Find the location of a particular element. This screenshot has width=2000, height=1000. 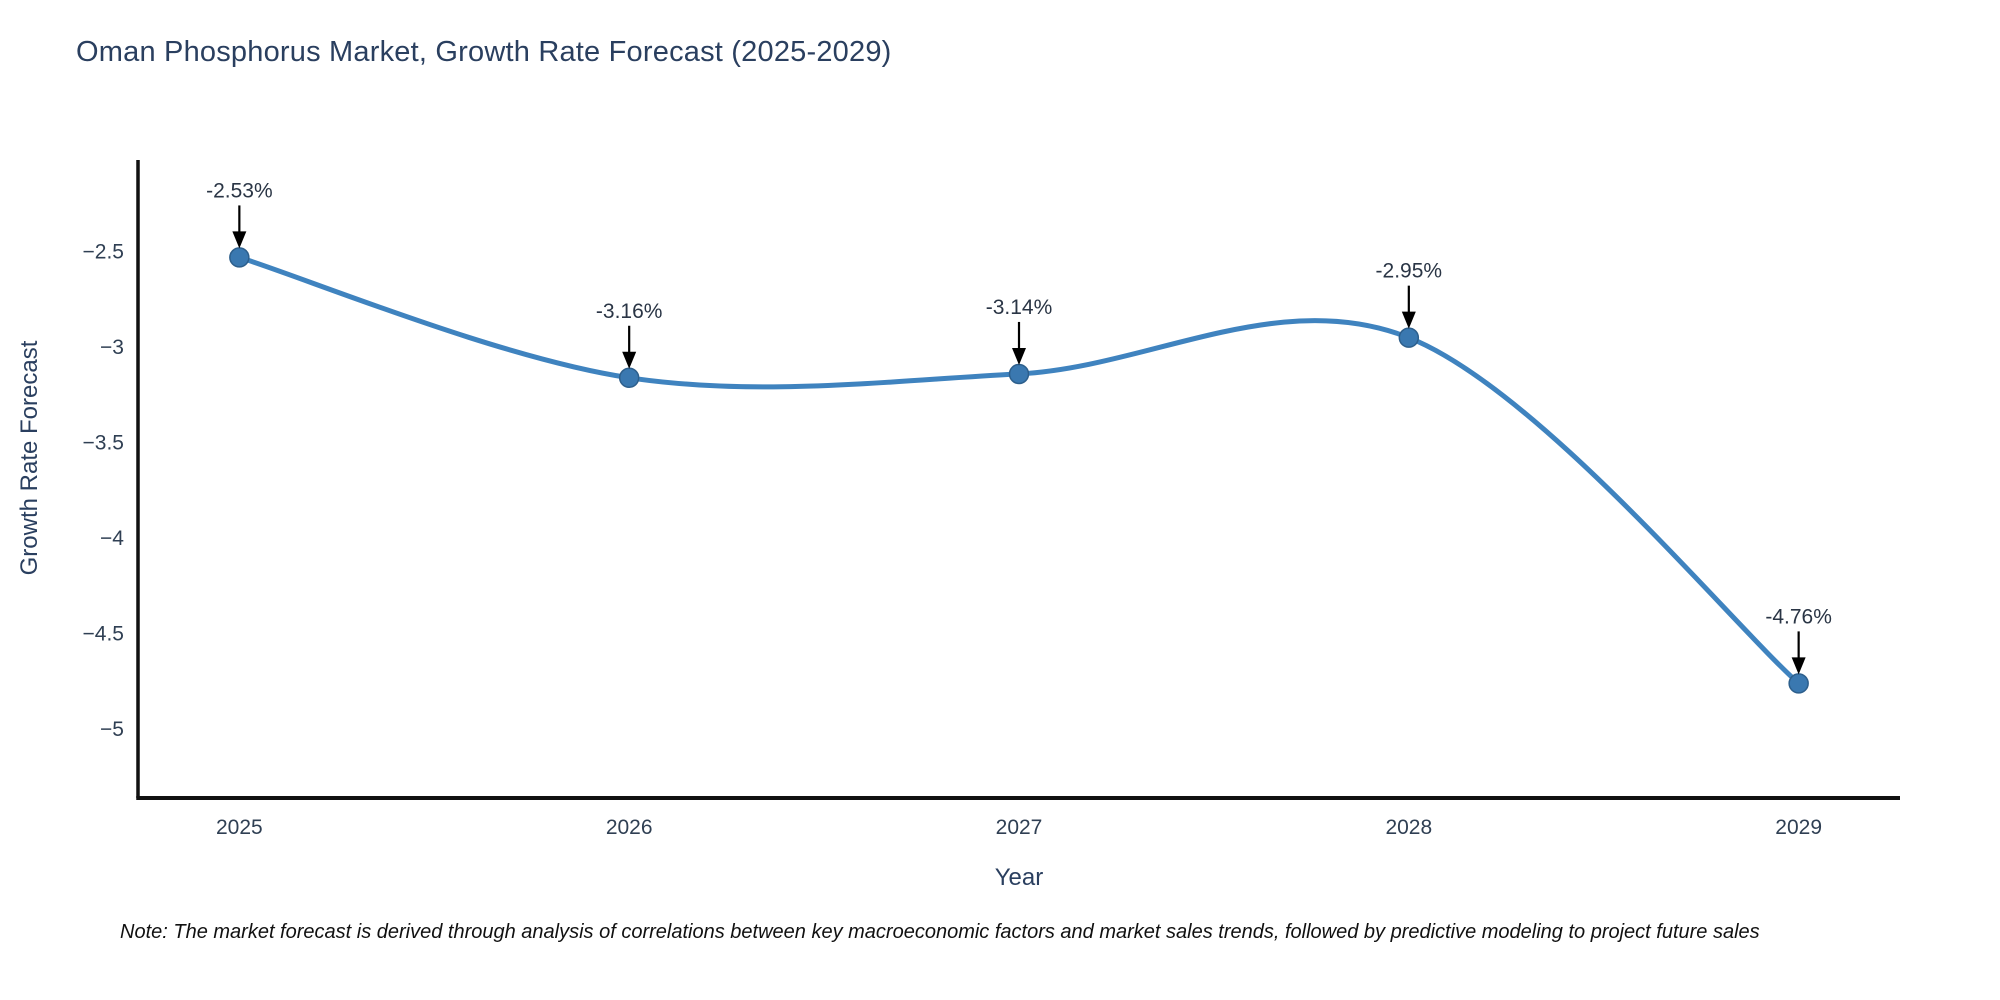

y-tick-label: −4 is located at coordinates (112, 538).